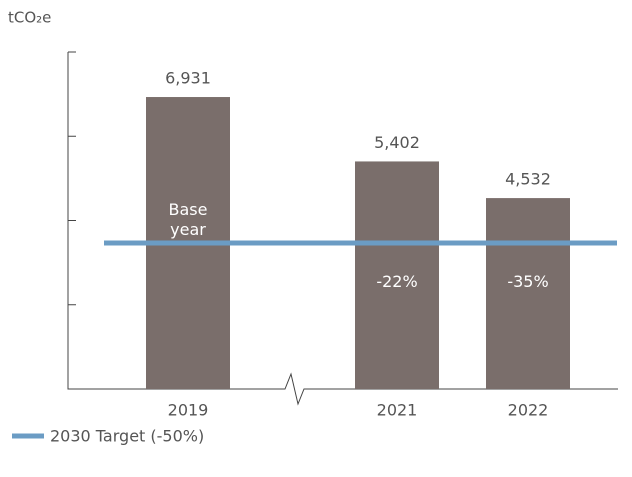  What do you see at coordinates (397, 142) in the screenshot?
I see `value-label: 5,402` at bounding box center [397, 142].